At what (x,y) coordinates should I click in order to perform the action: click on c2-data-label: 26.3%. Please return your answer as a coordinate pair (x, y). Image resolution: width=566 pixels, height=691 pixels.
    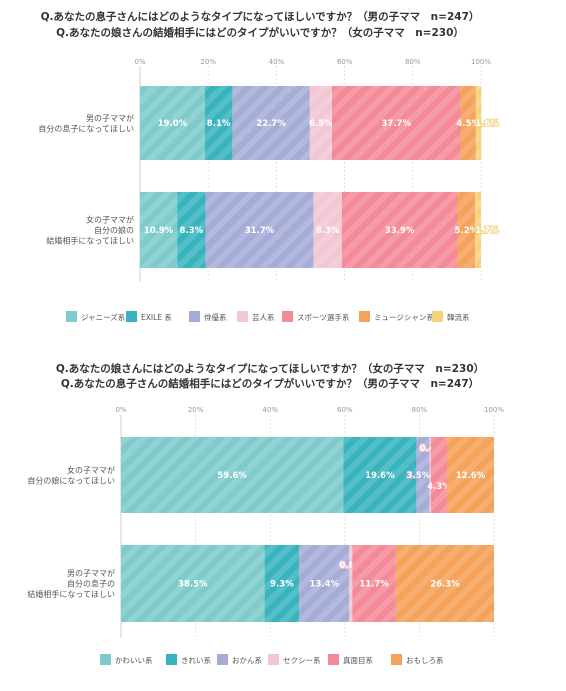
    Looking at the image, I should click on (445, 585).